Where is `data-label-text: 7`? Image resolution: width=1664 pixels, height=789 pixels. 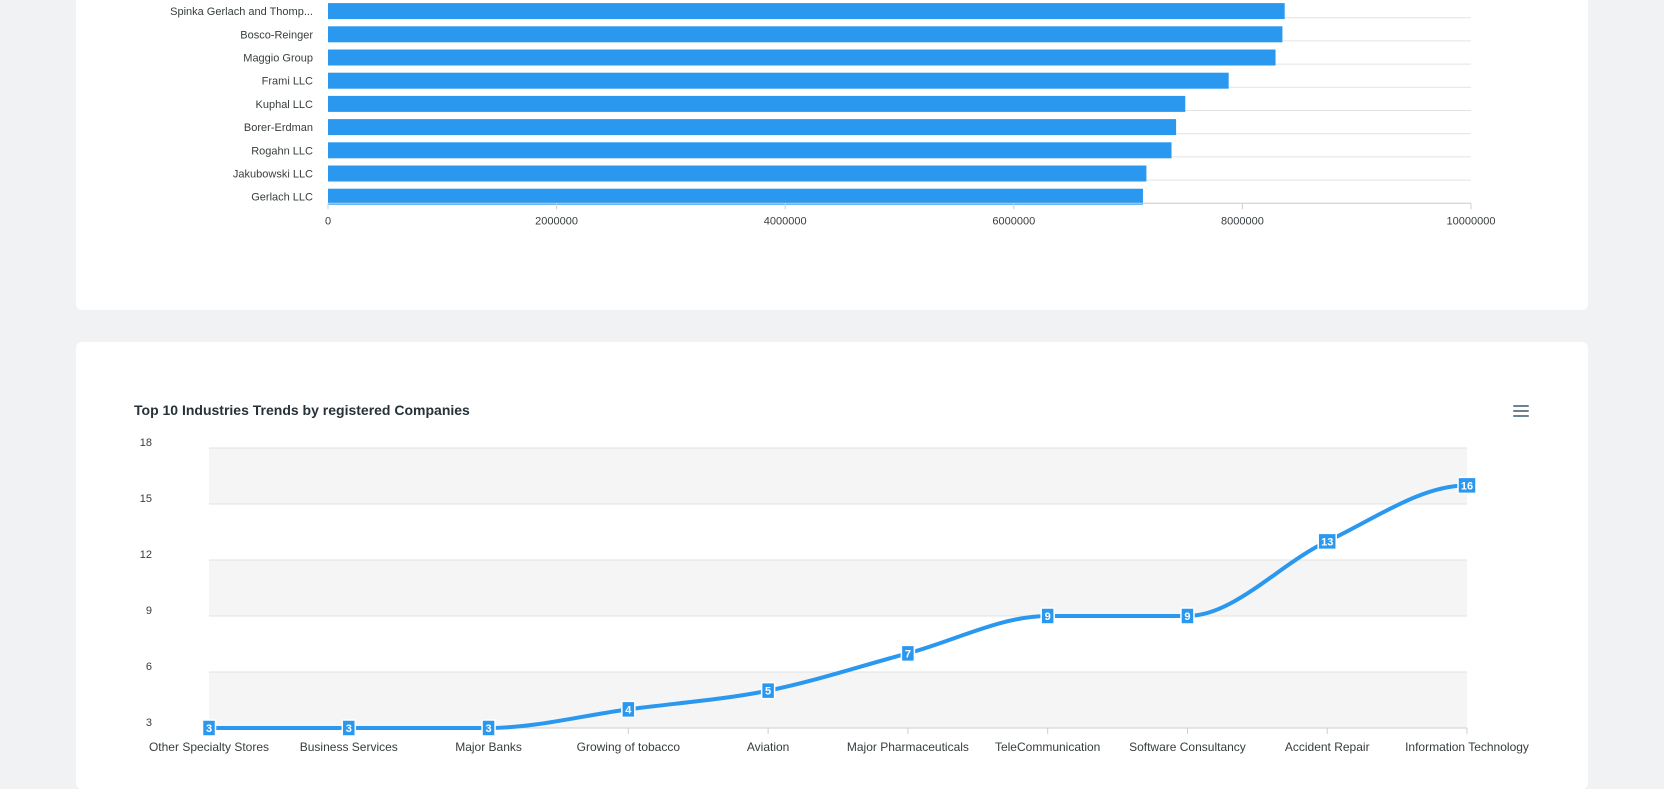
data-label-text: 7 is located at coordinates (908, 654).